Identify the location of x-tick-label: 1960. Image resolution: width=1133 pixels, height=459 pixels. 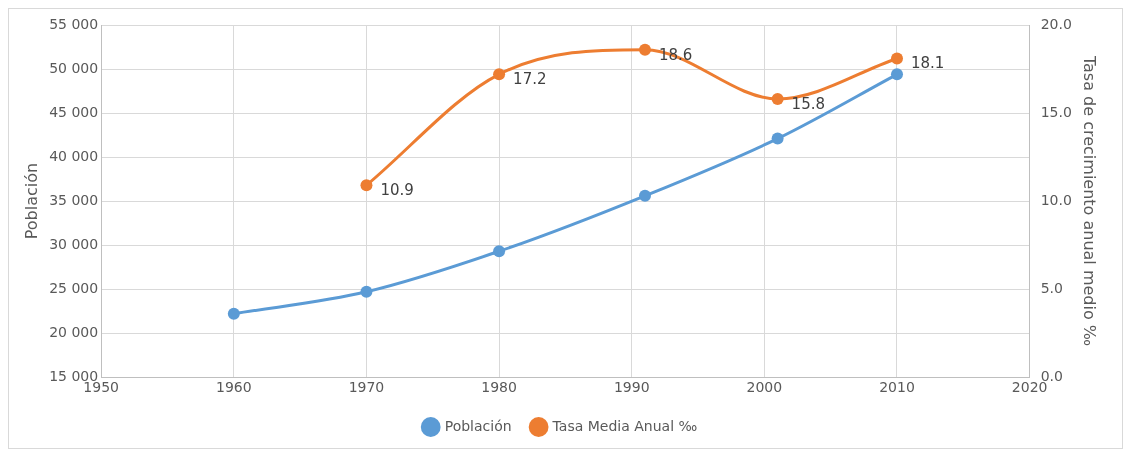
(234, 387).